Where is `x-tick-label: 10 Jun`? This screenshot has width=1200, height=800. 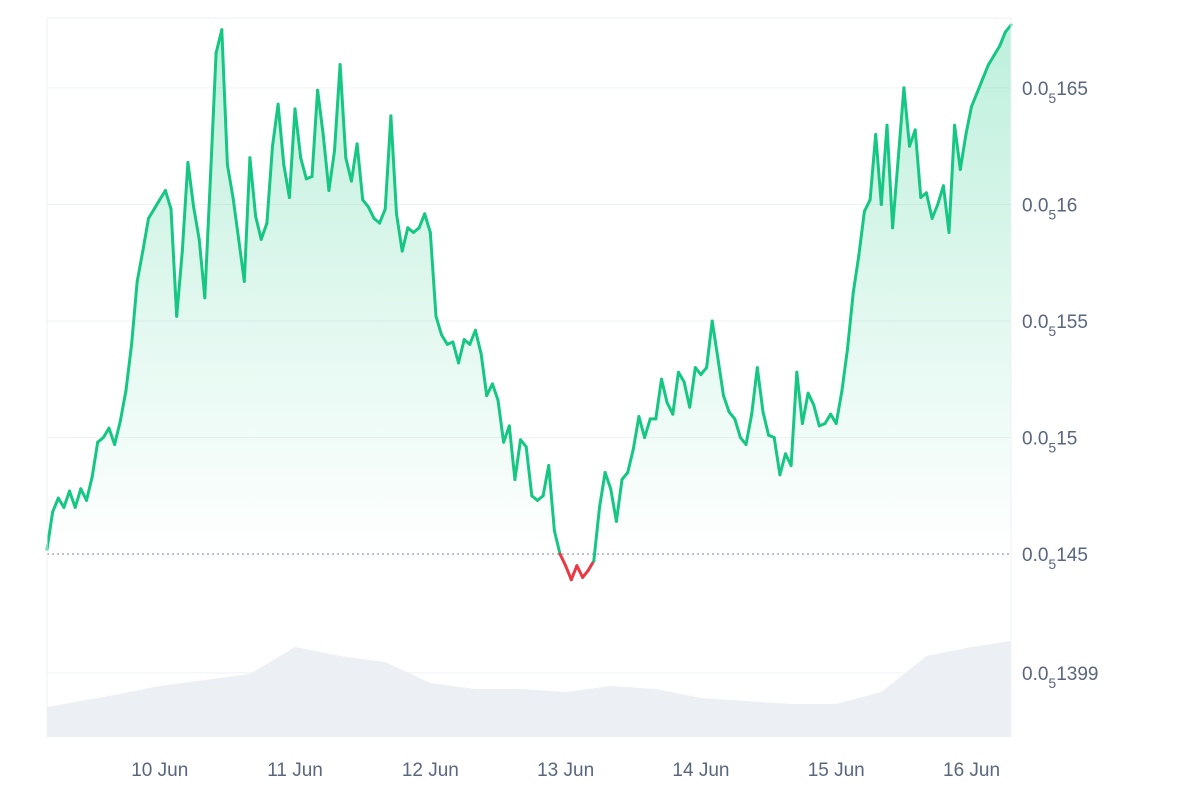 x-tick-label: 10 Jun is located at coordinates (159, 770).